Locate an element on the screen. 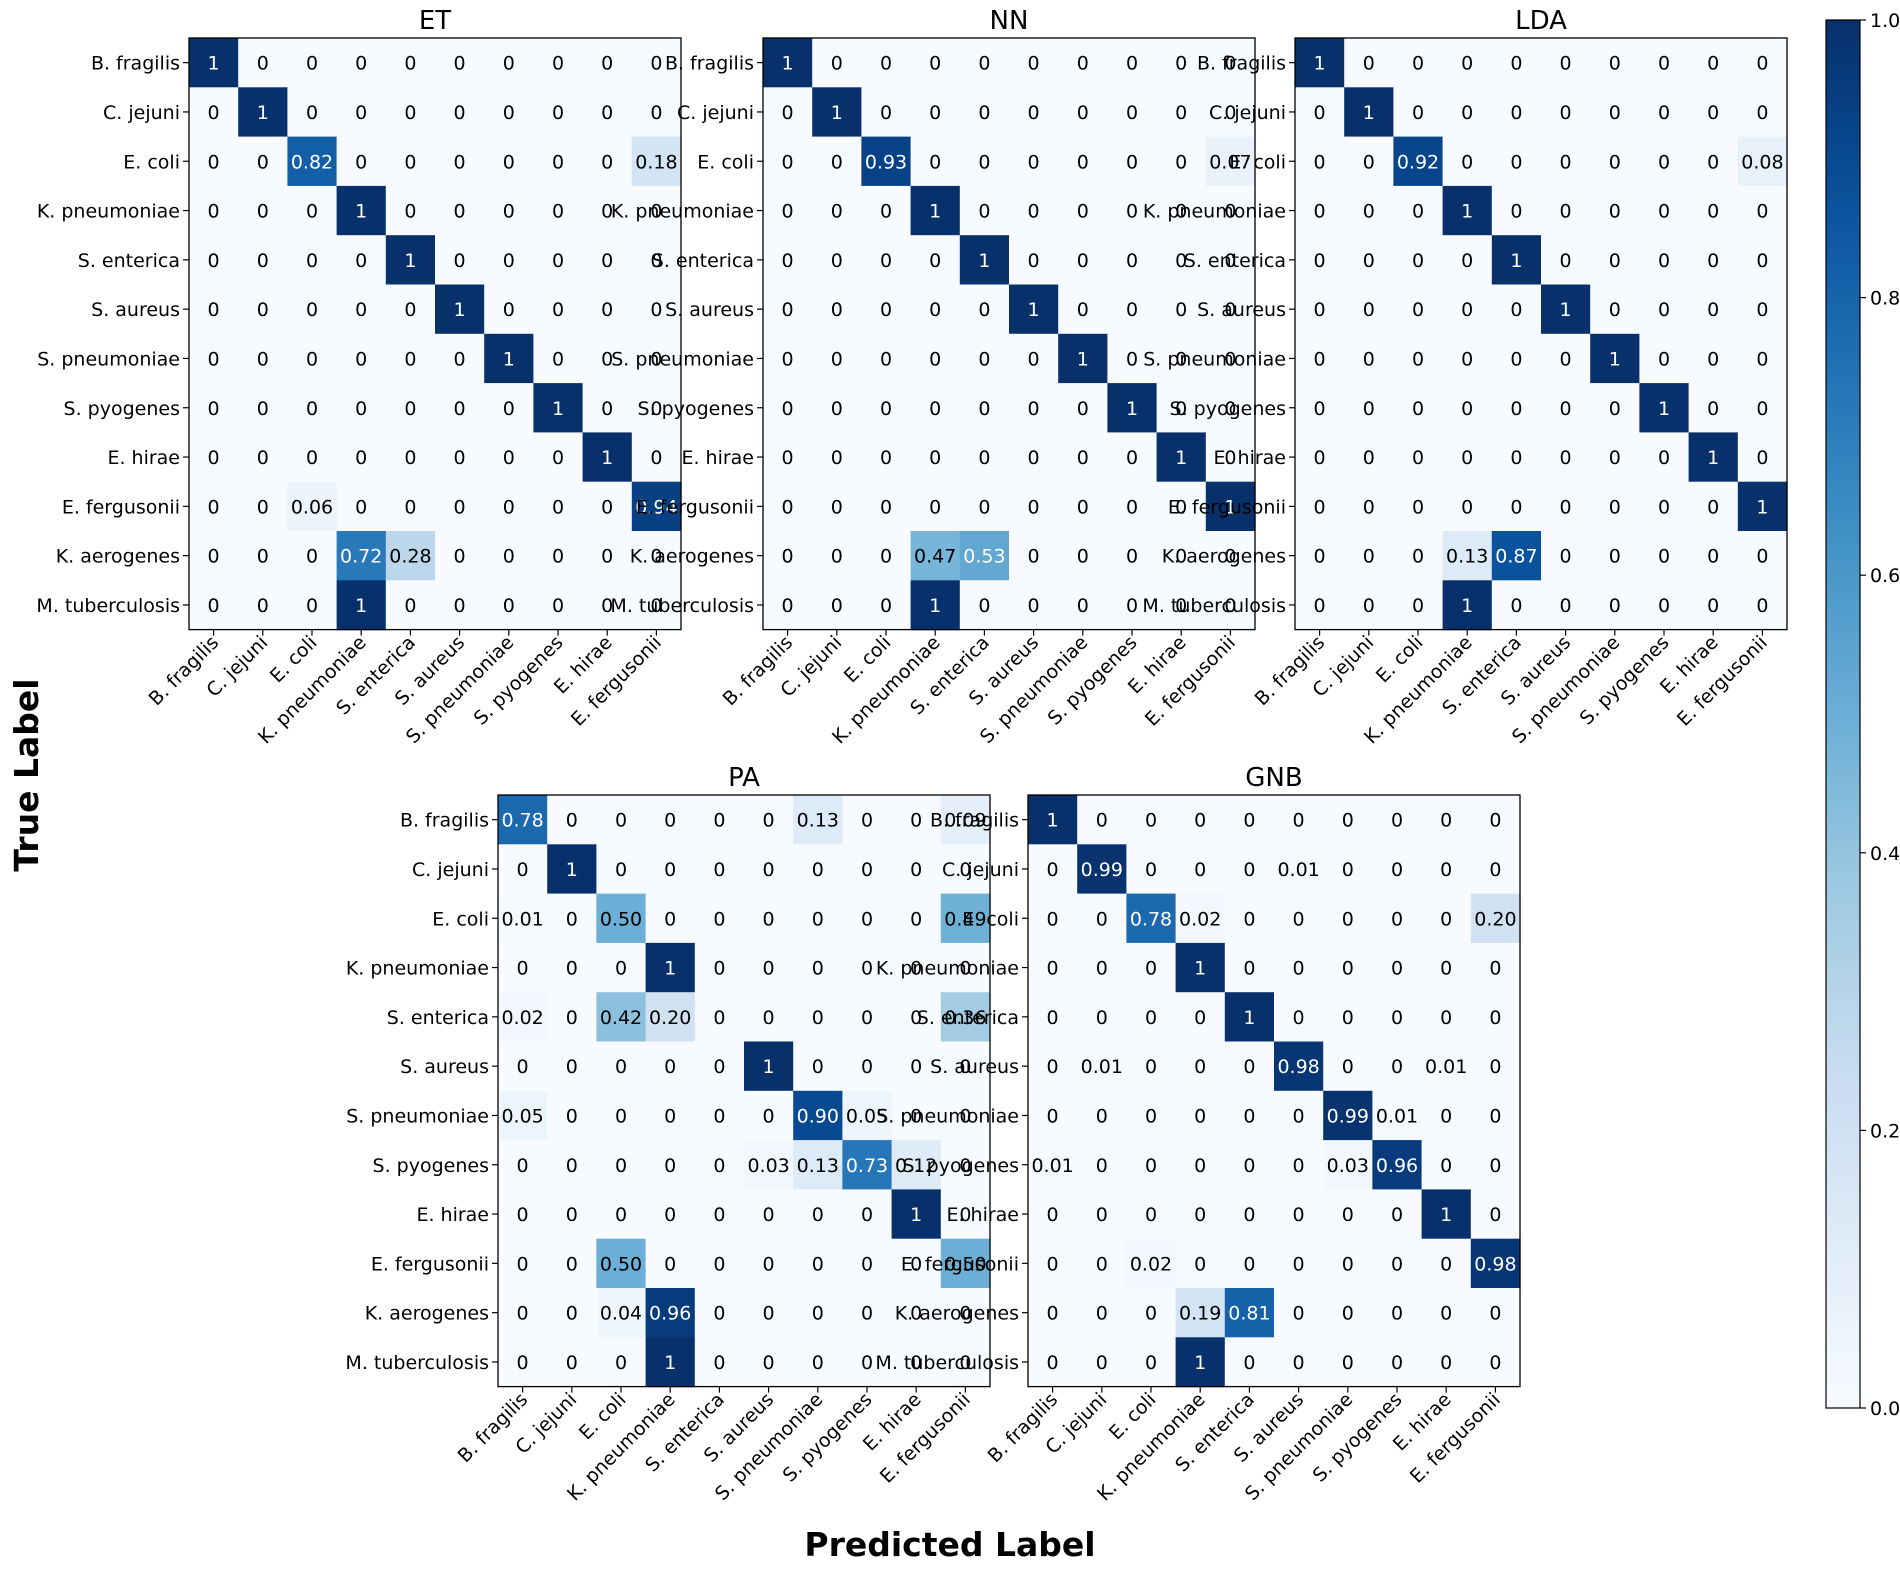  panel-frame is located at coordinates (435, 334).